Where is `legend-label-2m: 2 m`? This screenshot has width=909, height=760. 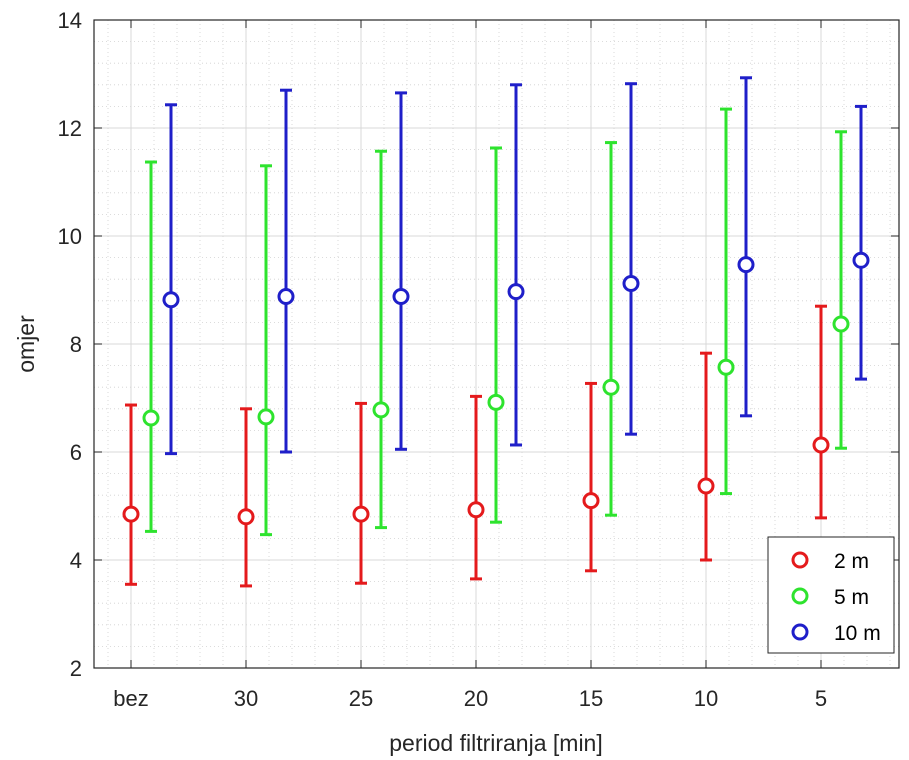
legend-label-2m: 2 m is located at coordinates (851, 561).